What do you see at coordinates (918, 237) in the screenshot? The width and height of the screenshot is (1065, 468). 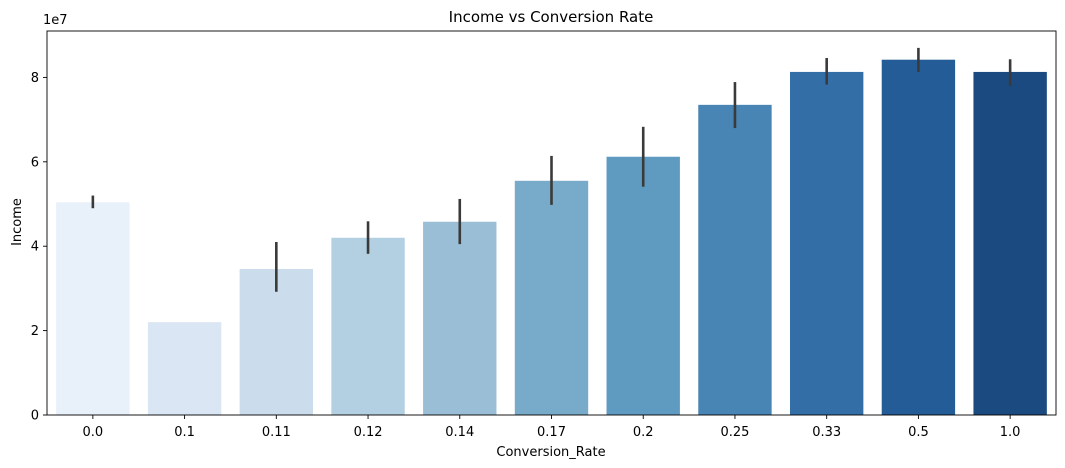 I see `bar-0.5` at bounding box center [918, 237].